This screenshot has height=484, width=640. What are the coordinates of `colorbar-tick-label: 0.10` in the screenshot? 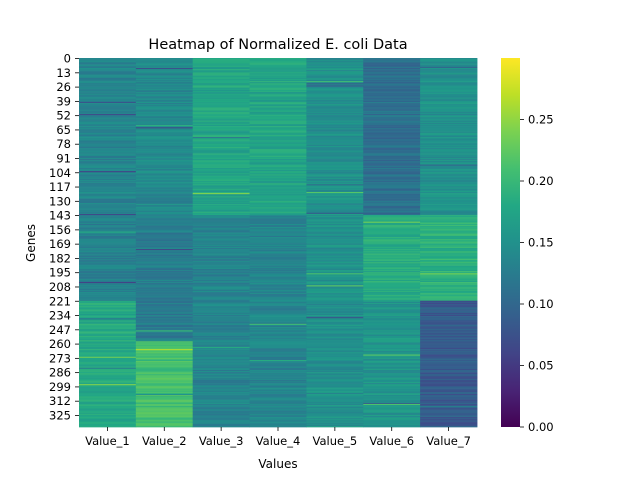 It's located at (541, 304).